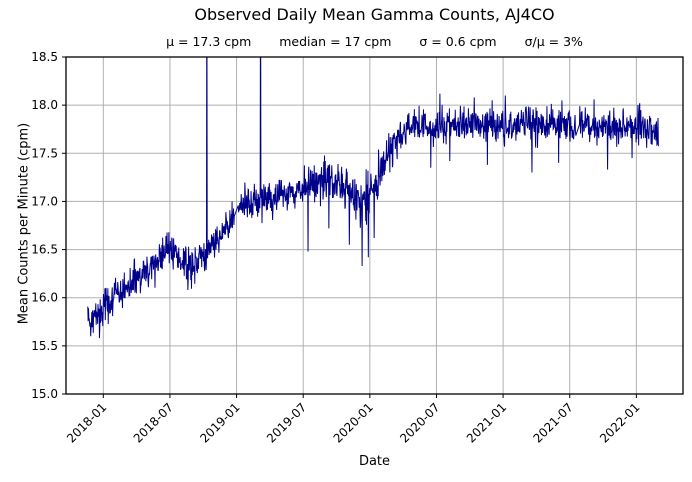  Describe the element at coordinates (374, 461) in the screenshot. I see `x-axis-label: Date` at that location.